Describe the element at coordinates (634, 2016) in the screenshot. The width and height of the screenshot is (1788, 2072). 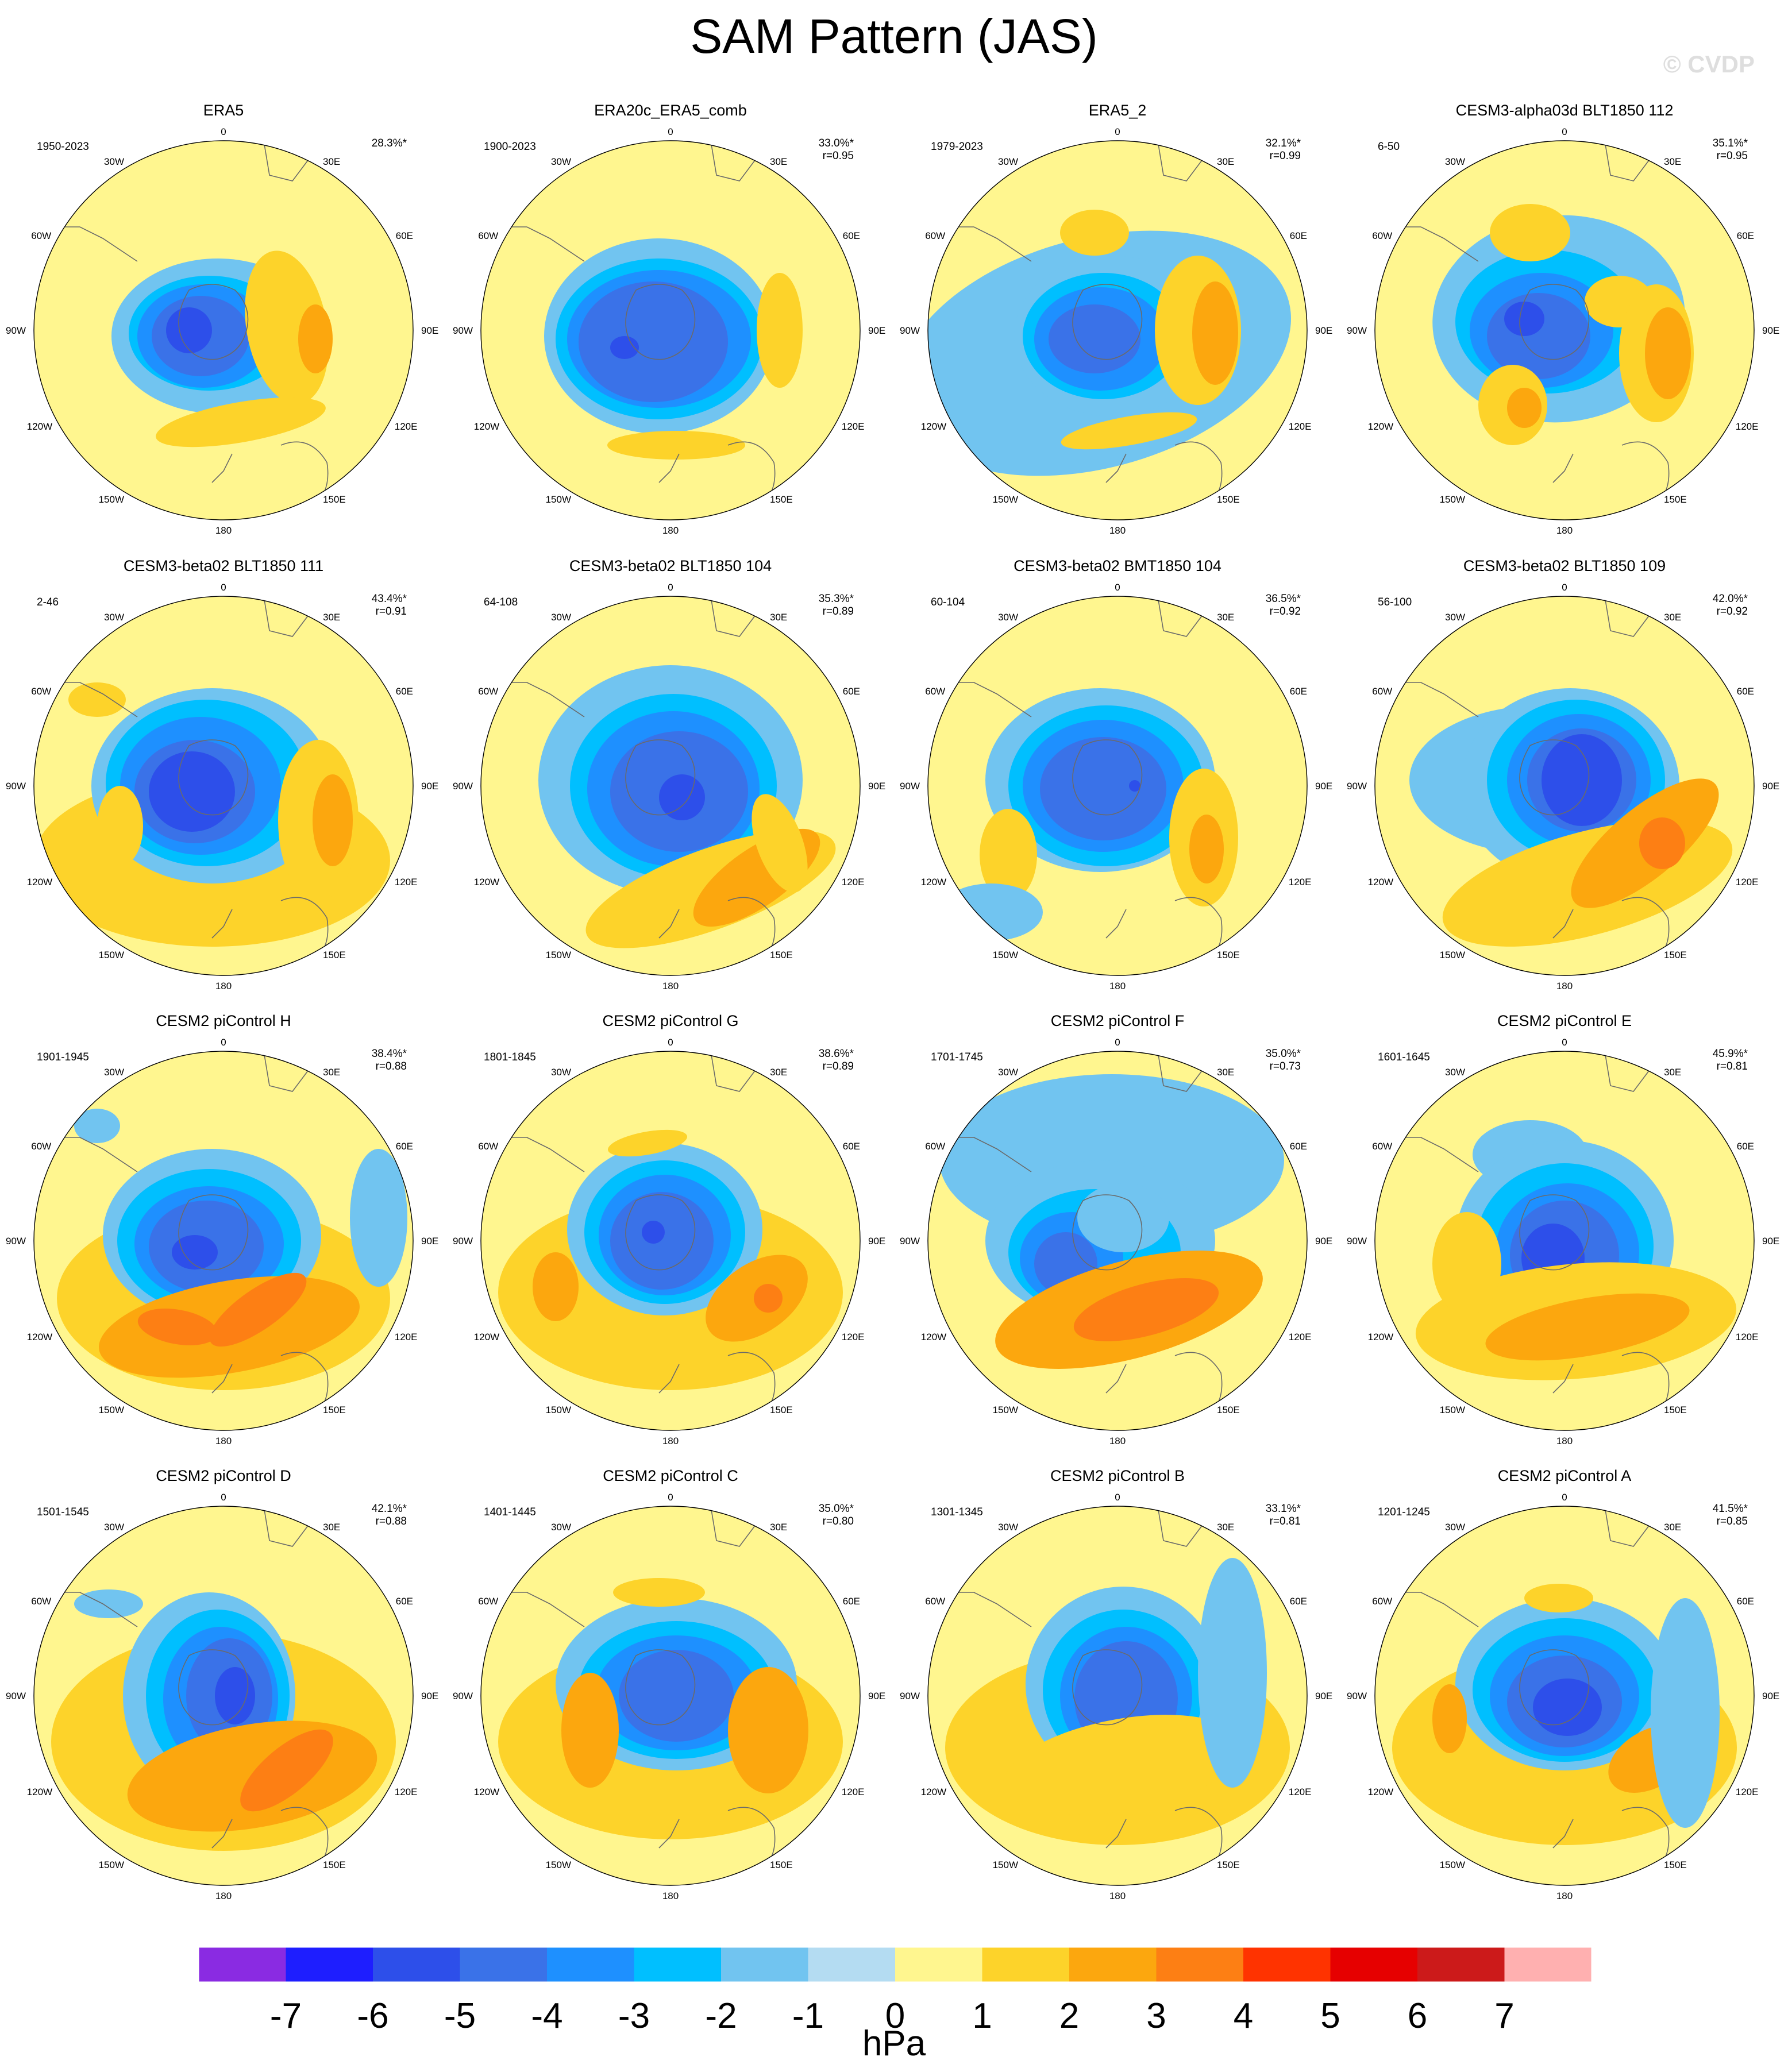
I see `colorbar-tick-label: -3` at that location.